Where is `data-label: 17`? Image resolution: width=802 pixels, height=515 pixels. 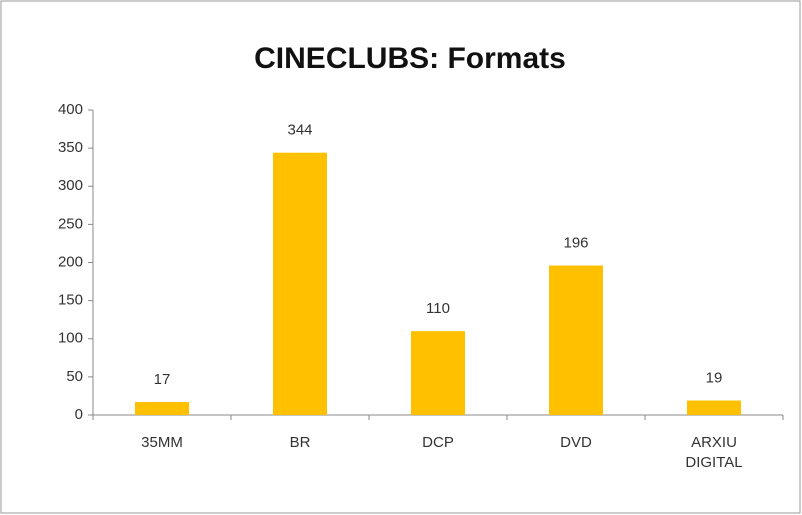 data-label: 17 is located at coordinates (162, 379).